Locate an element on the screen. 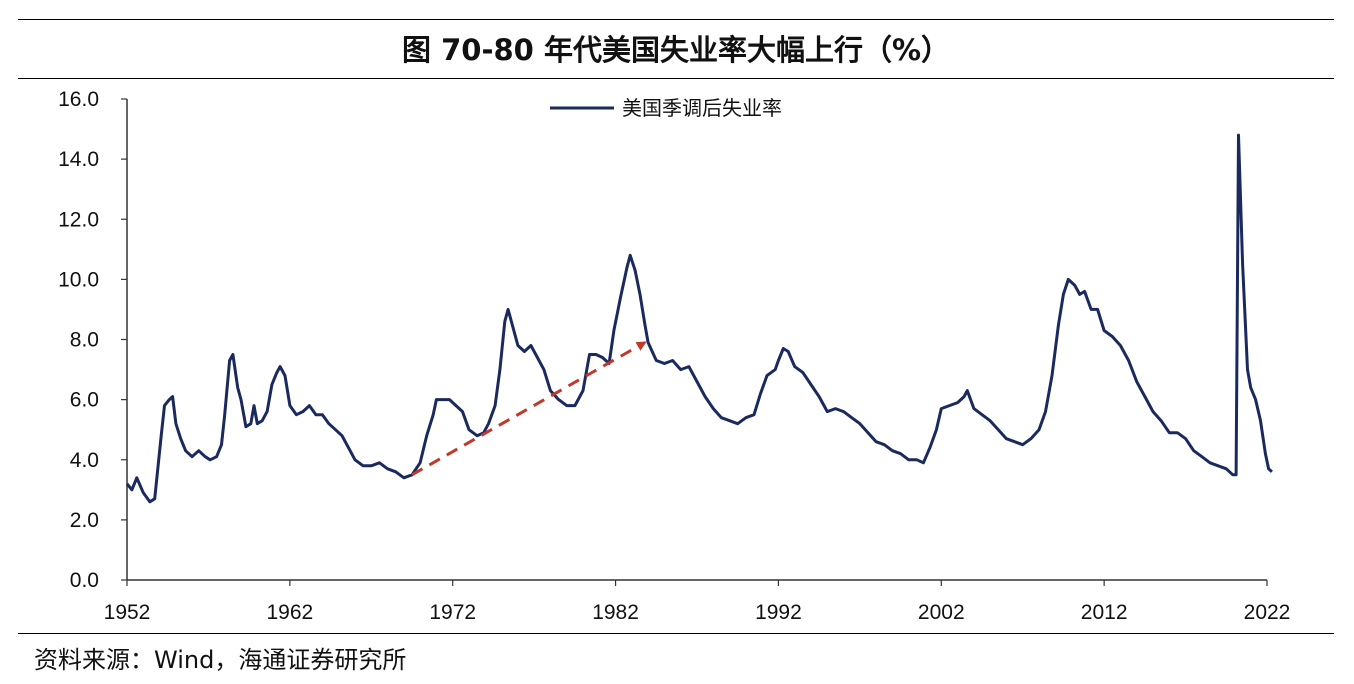  x-tick-label: 1972 is located at coordinates (452, 612).